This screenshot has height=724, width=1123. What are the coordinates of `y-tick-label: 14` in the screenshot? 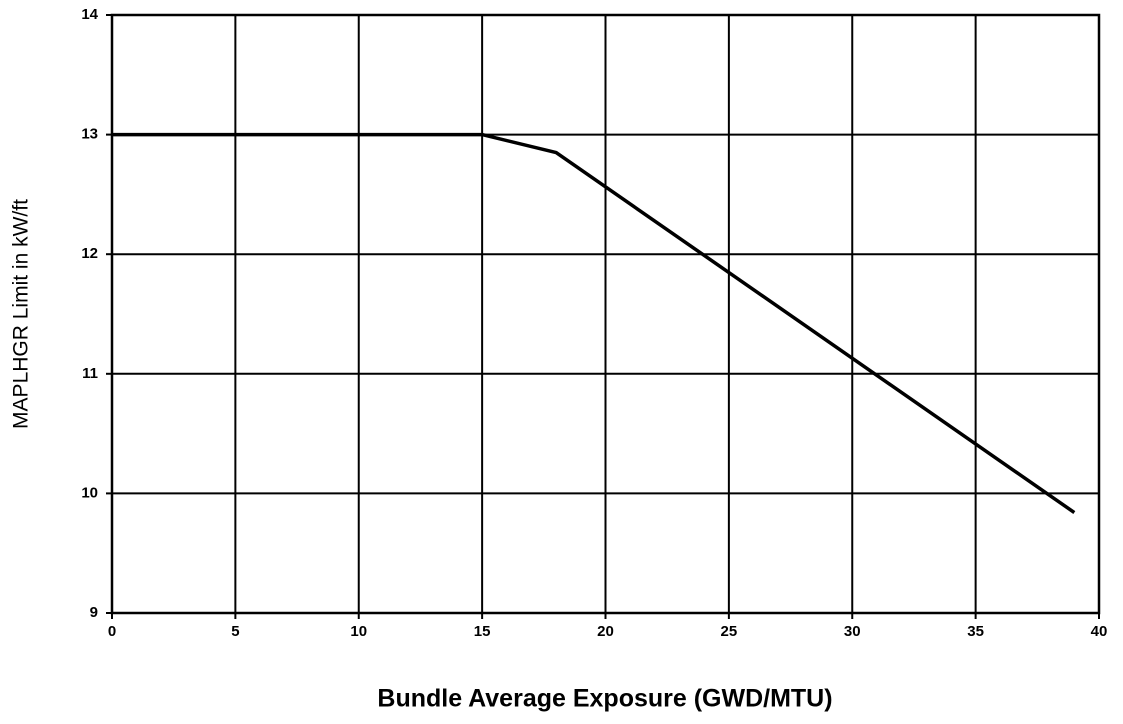 It's located at (89, 14).